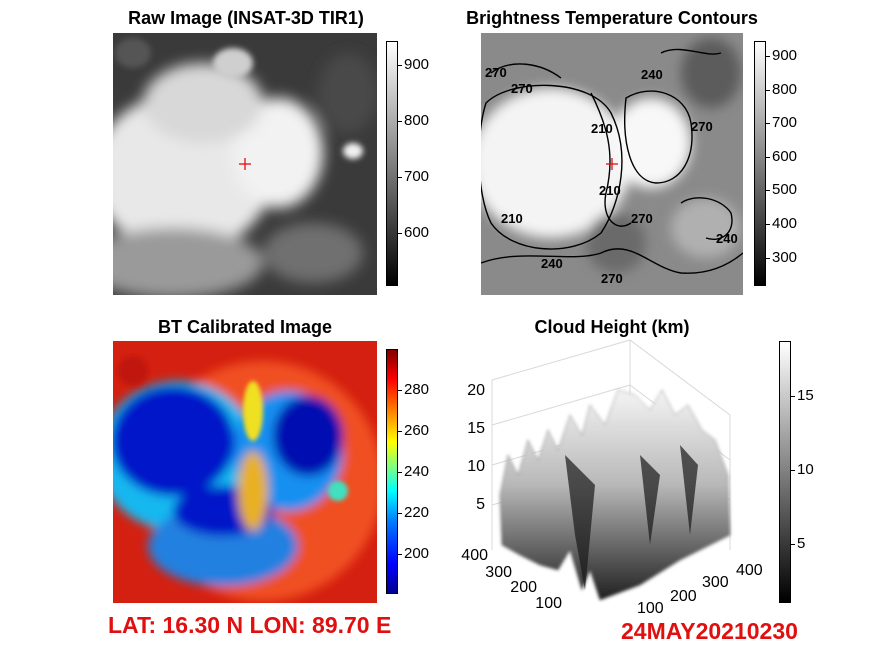  What do you see at coordinates (476, 428) in the screenshot?
I see `z-tick-15: 15` at bounding box center [476, 428].